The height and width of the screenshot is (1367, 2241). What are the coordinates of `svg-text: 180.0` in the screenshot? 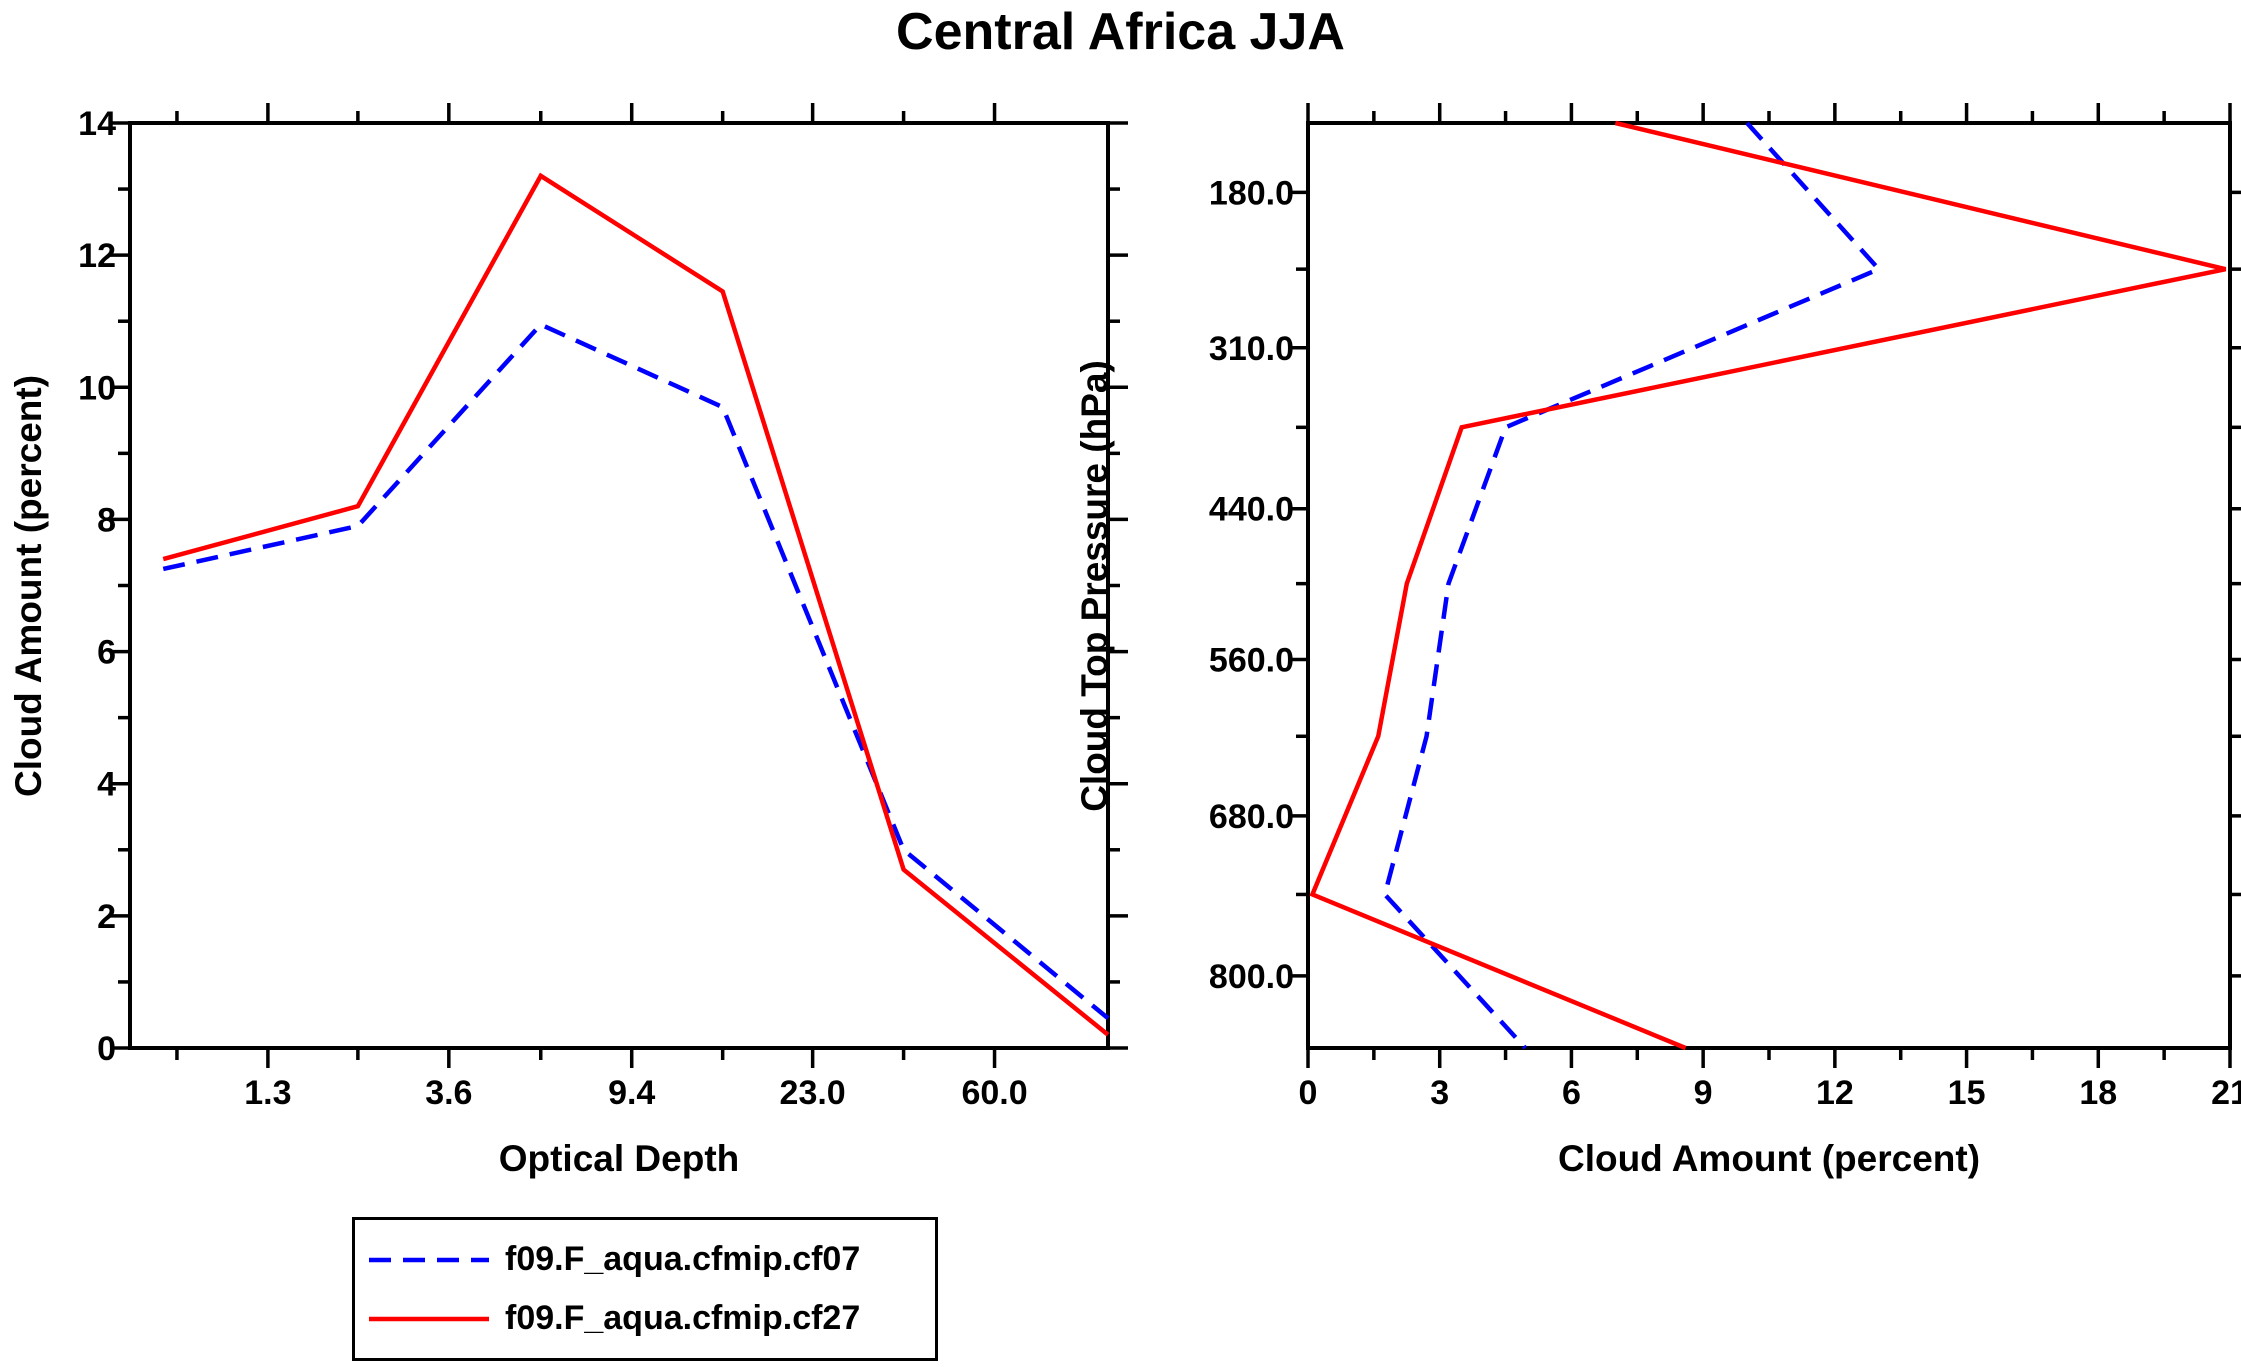 It's located at (1251, 193).